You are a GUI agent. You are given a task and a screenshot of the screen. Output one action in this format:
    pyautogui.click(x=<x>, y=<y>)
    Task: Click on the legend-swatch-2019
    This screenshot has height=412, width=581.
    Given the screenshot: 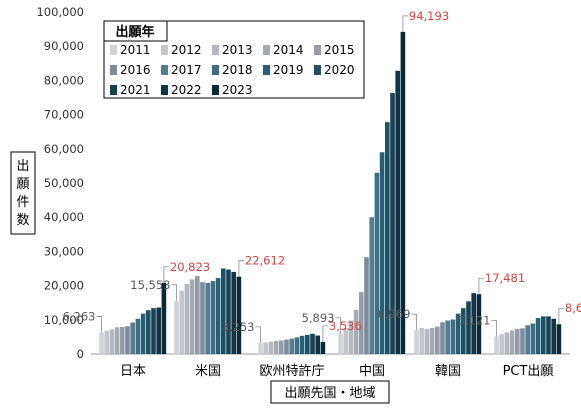 What is the action you would take?
    pyautogui.click(x=266, y=70)
    